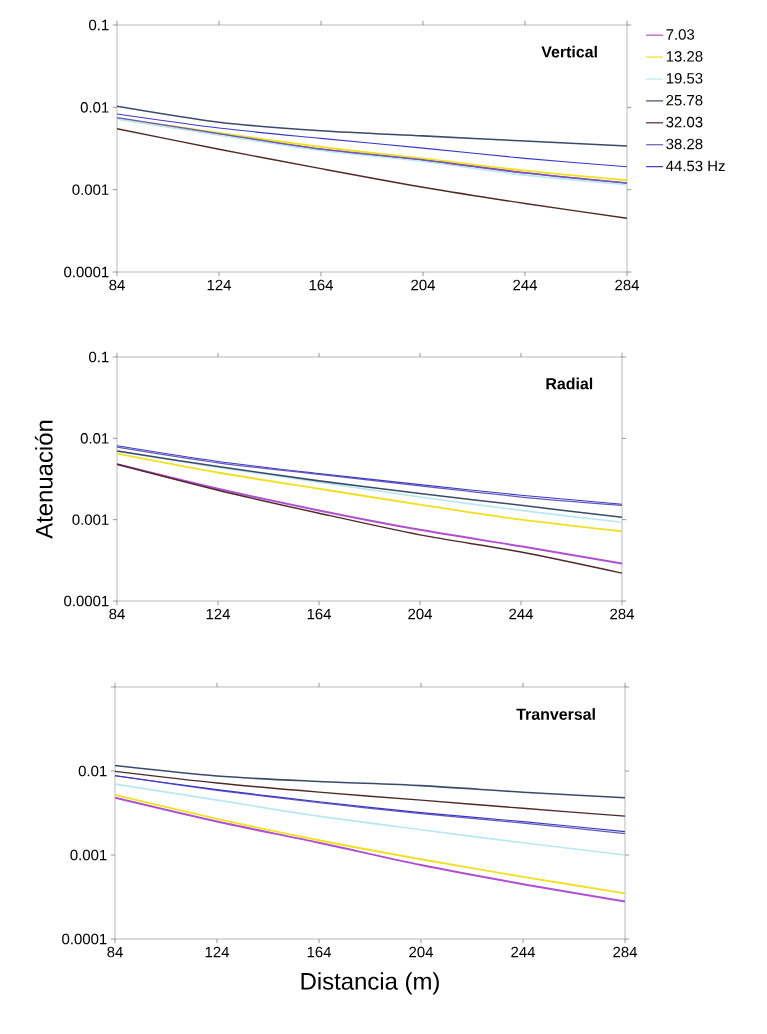 This screenshot has height=1034, width=767. I want to click on legend-label: 19.53, so click(684, 78).